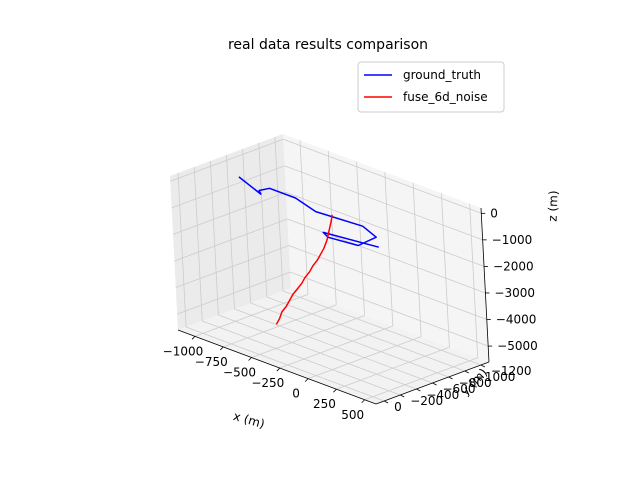  I want to click on x-tick-label: −250, so click(267, 383).